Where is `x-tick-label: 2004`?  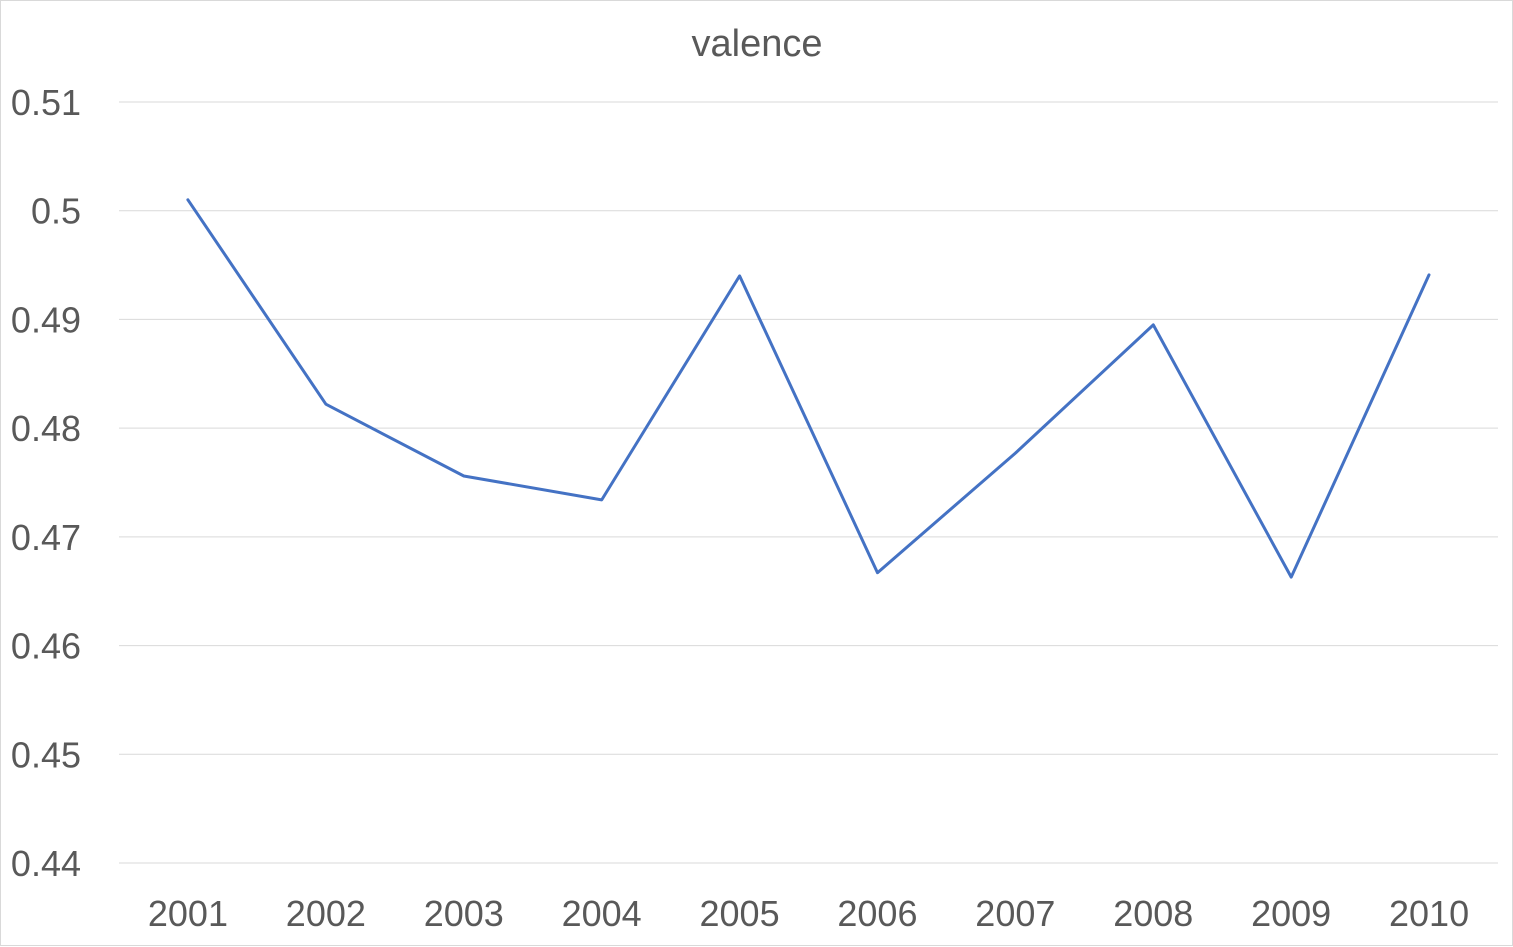 x-tick-label: 2004 is located at coordinates (602, 913).